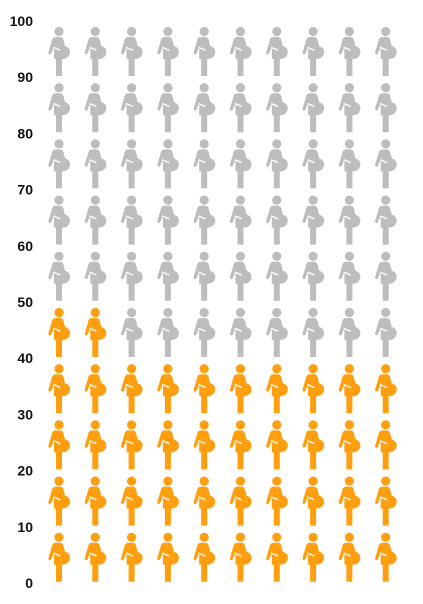 The image size is (423, 604). What do you see at coordinates (25, 77) in the screenshot?
I see `y-tick-label: 90` at bounding box center [25, 77].